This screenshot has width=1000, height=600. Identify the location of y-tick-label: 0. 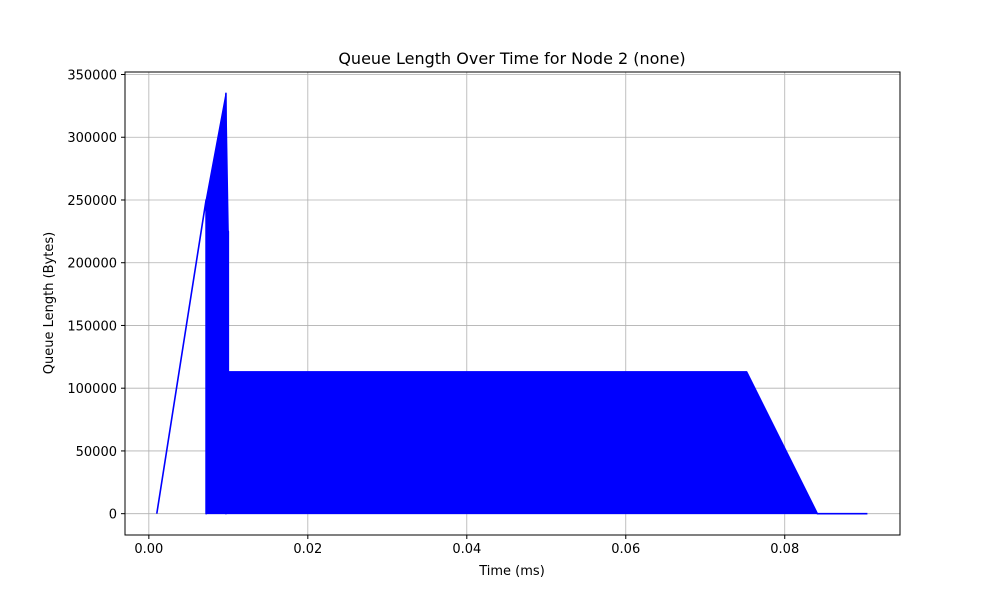
(113, 515).